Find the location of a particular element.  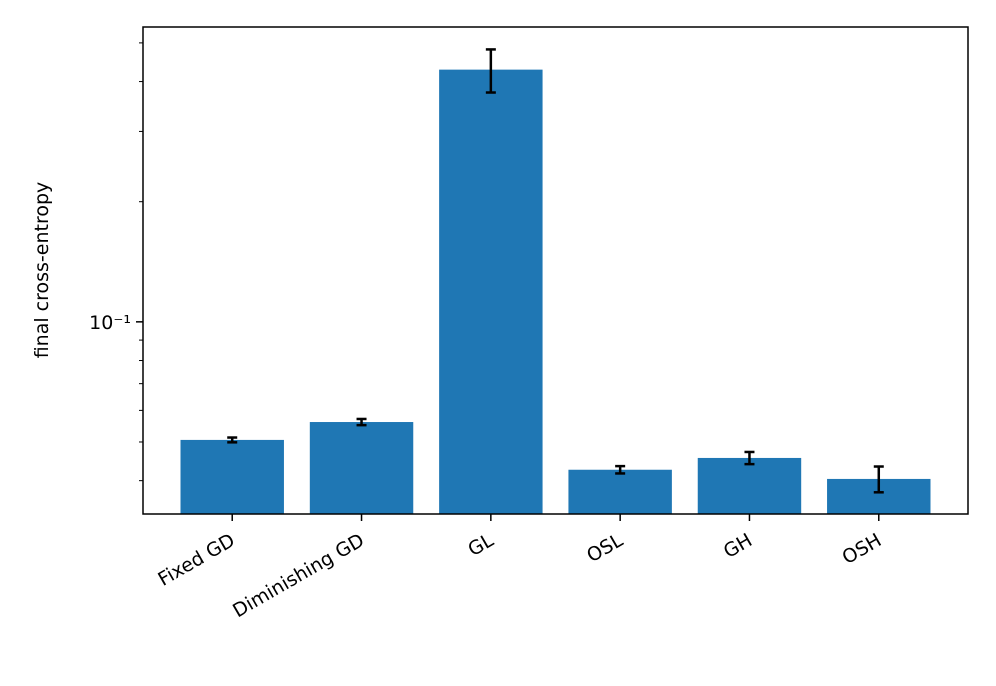

x-tick-label: Diminishing GD is located at coordinates (298, 575).